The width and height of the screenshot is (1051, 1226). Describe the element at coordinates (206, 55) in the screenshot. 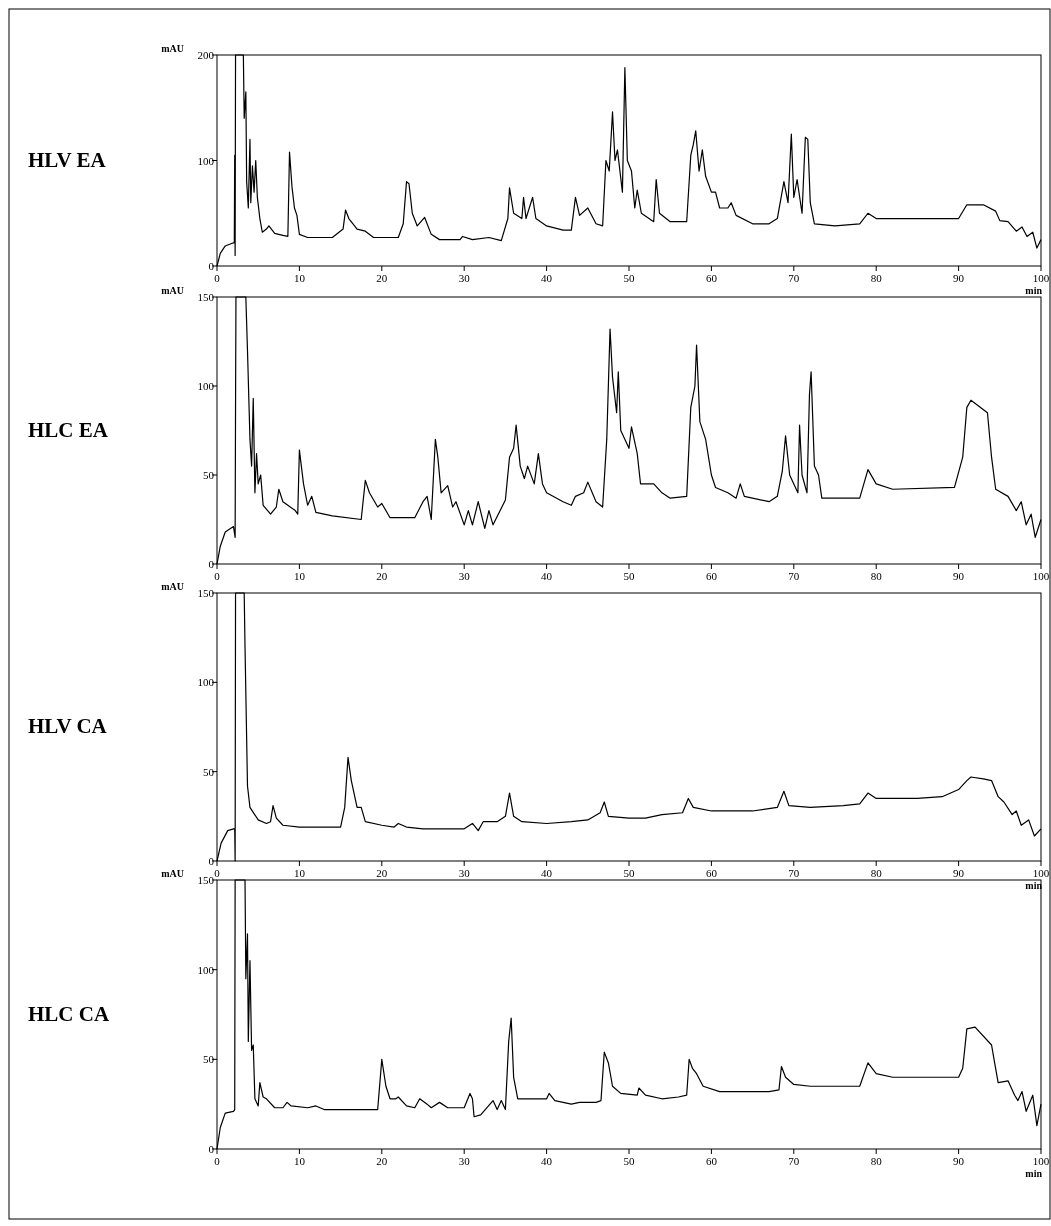

I see `y-tick-label: 200` at that location.